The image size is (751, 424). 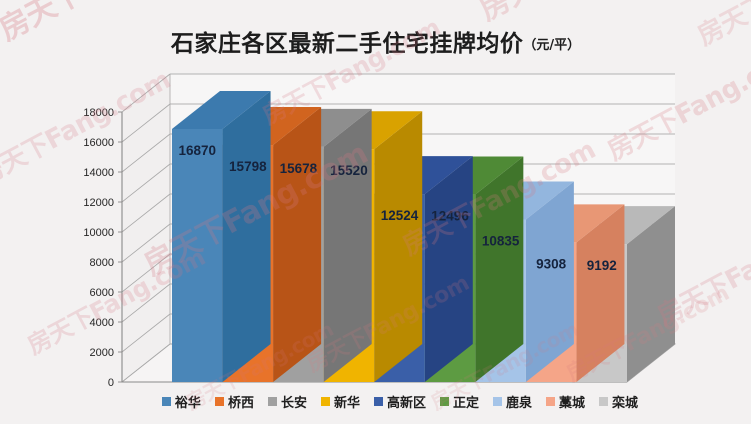 What do you see at coordinates (248, 166) in the screenshot?
I see `bar-value-label: 15798` at bounding box center [248, 166].